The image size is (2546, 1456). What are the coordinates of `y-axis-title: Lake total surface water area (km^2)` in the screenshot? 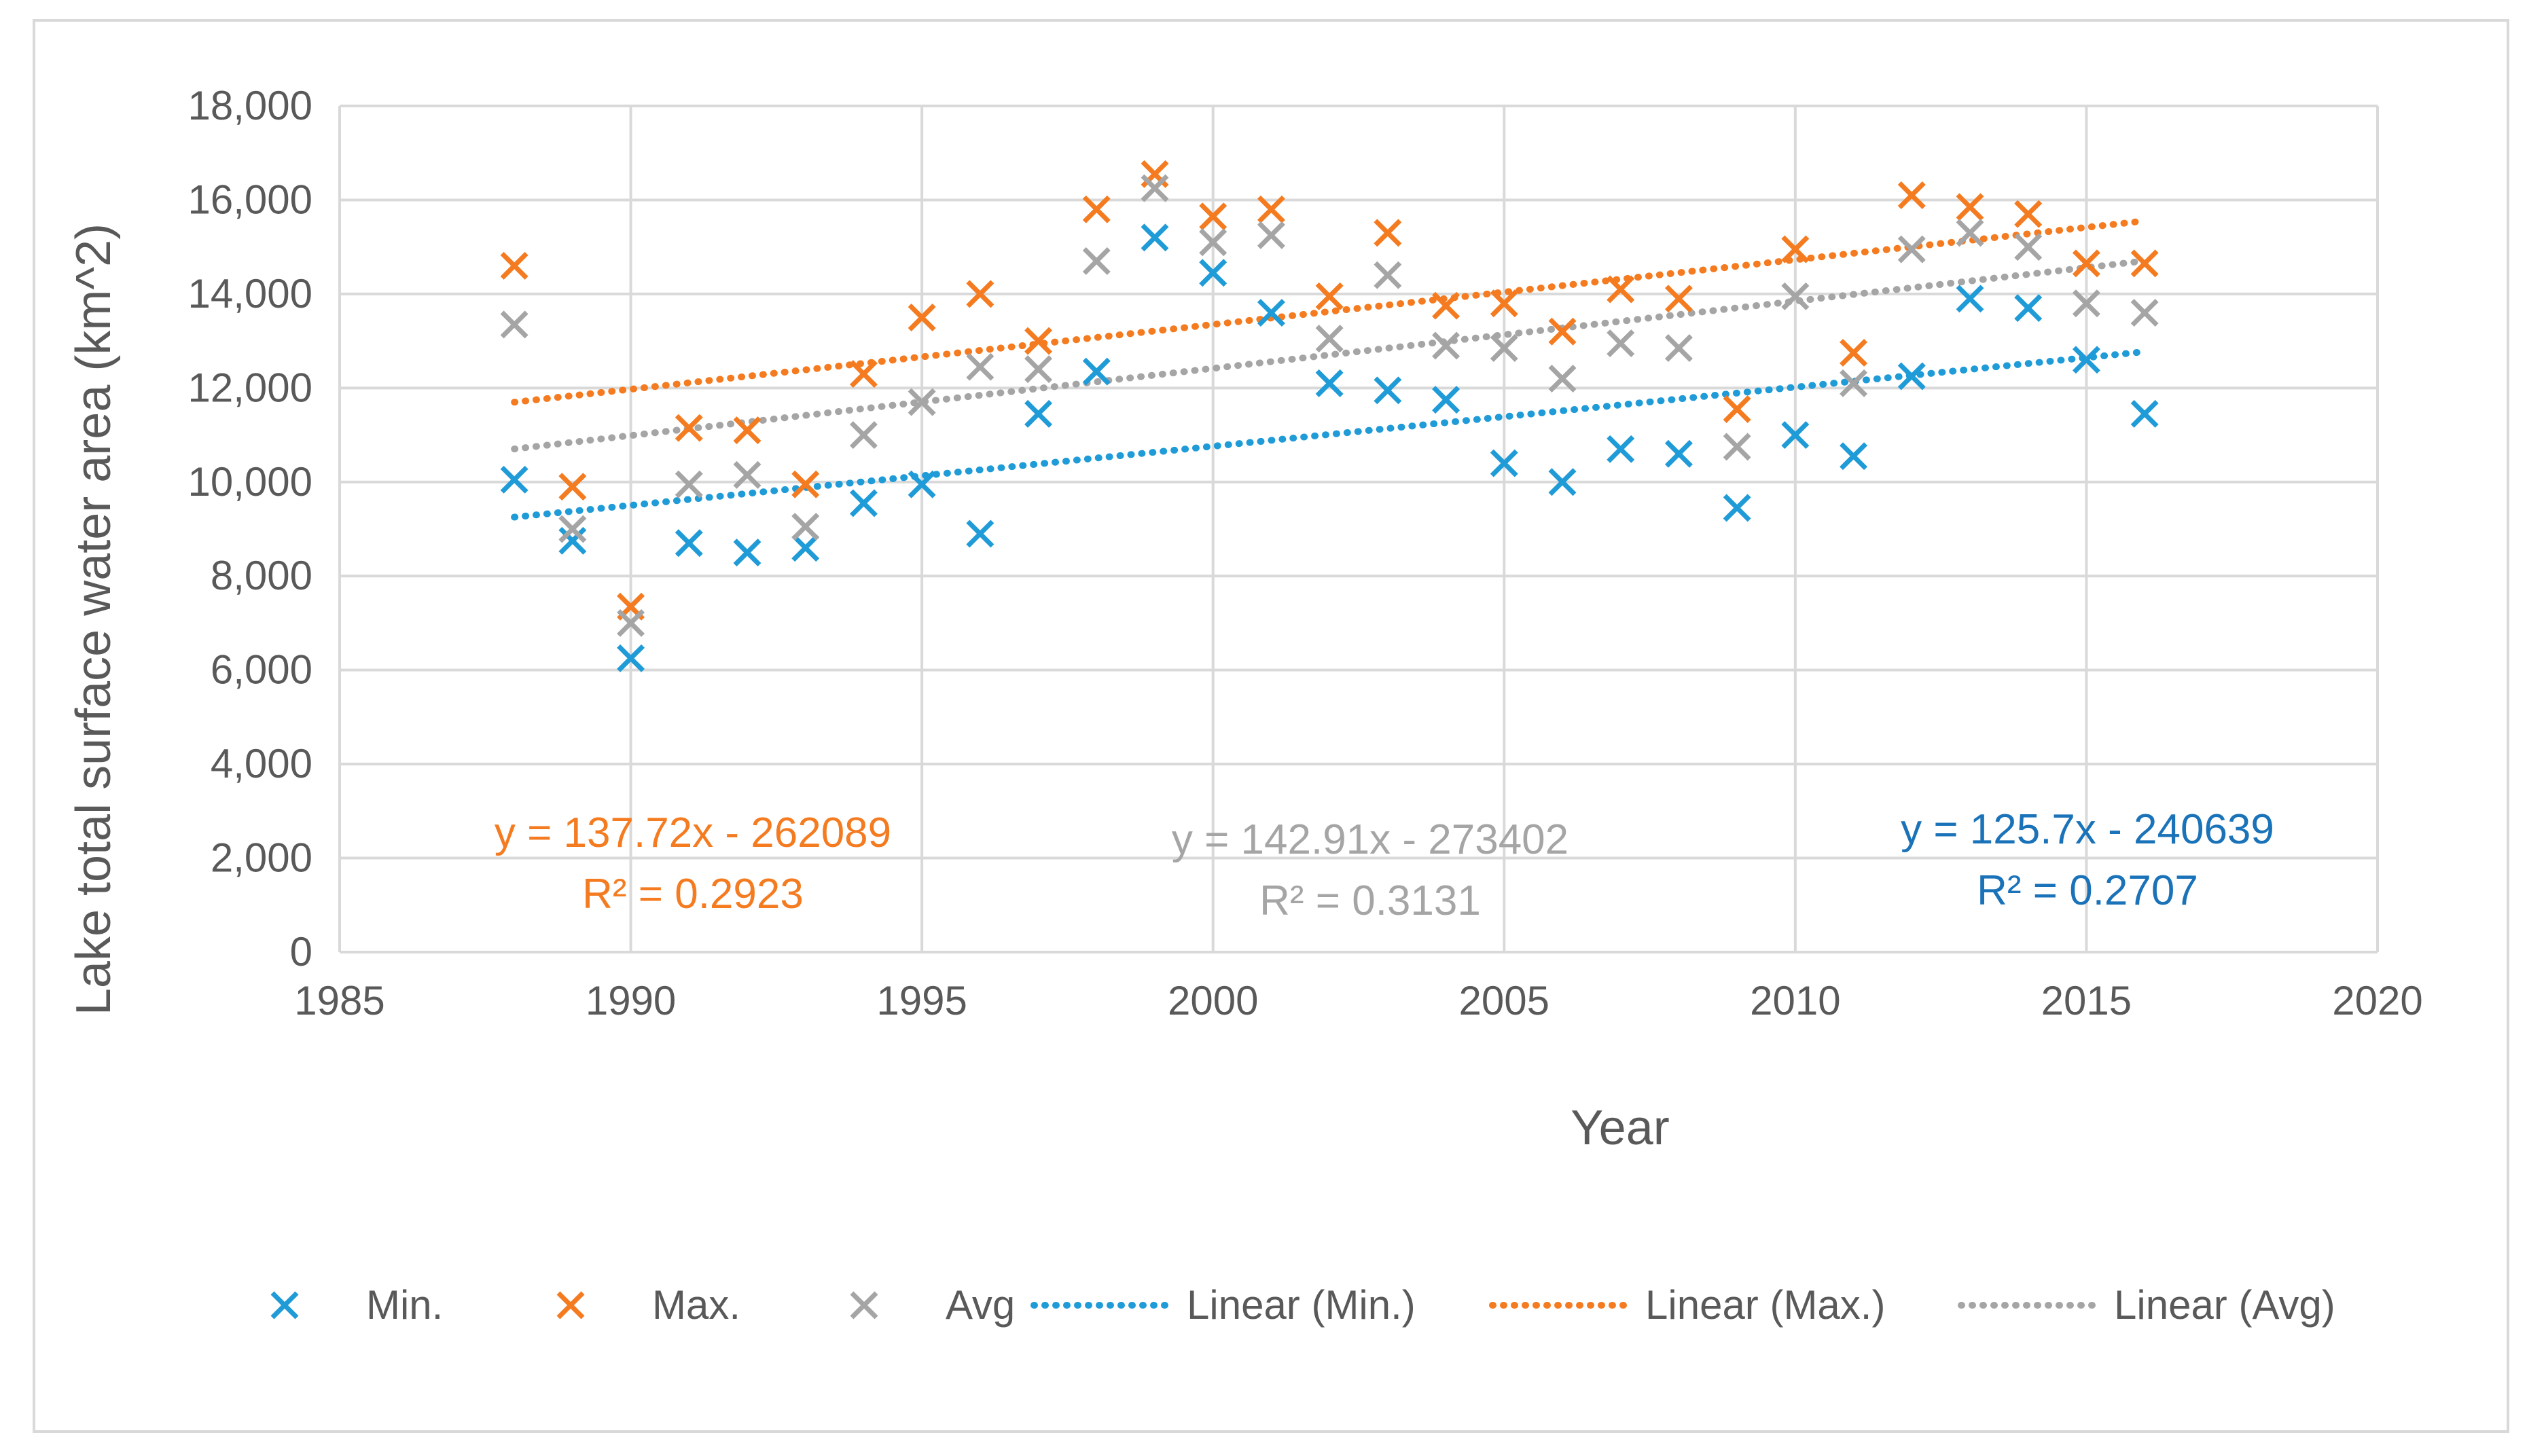 It's located at (94, 619).